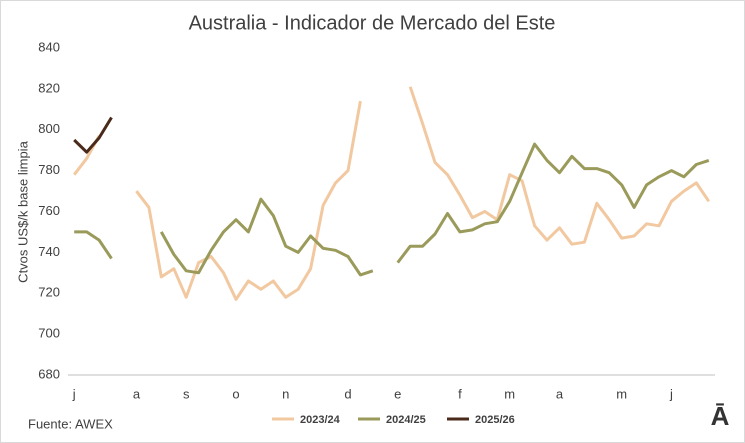  Describe the element at coordinates (49, 373) in the screenshot. I see `y-tick-label: 680` at that location.